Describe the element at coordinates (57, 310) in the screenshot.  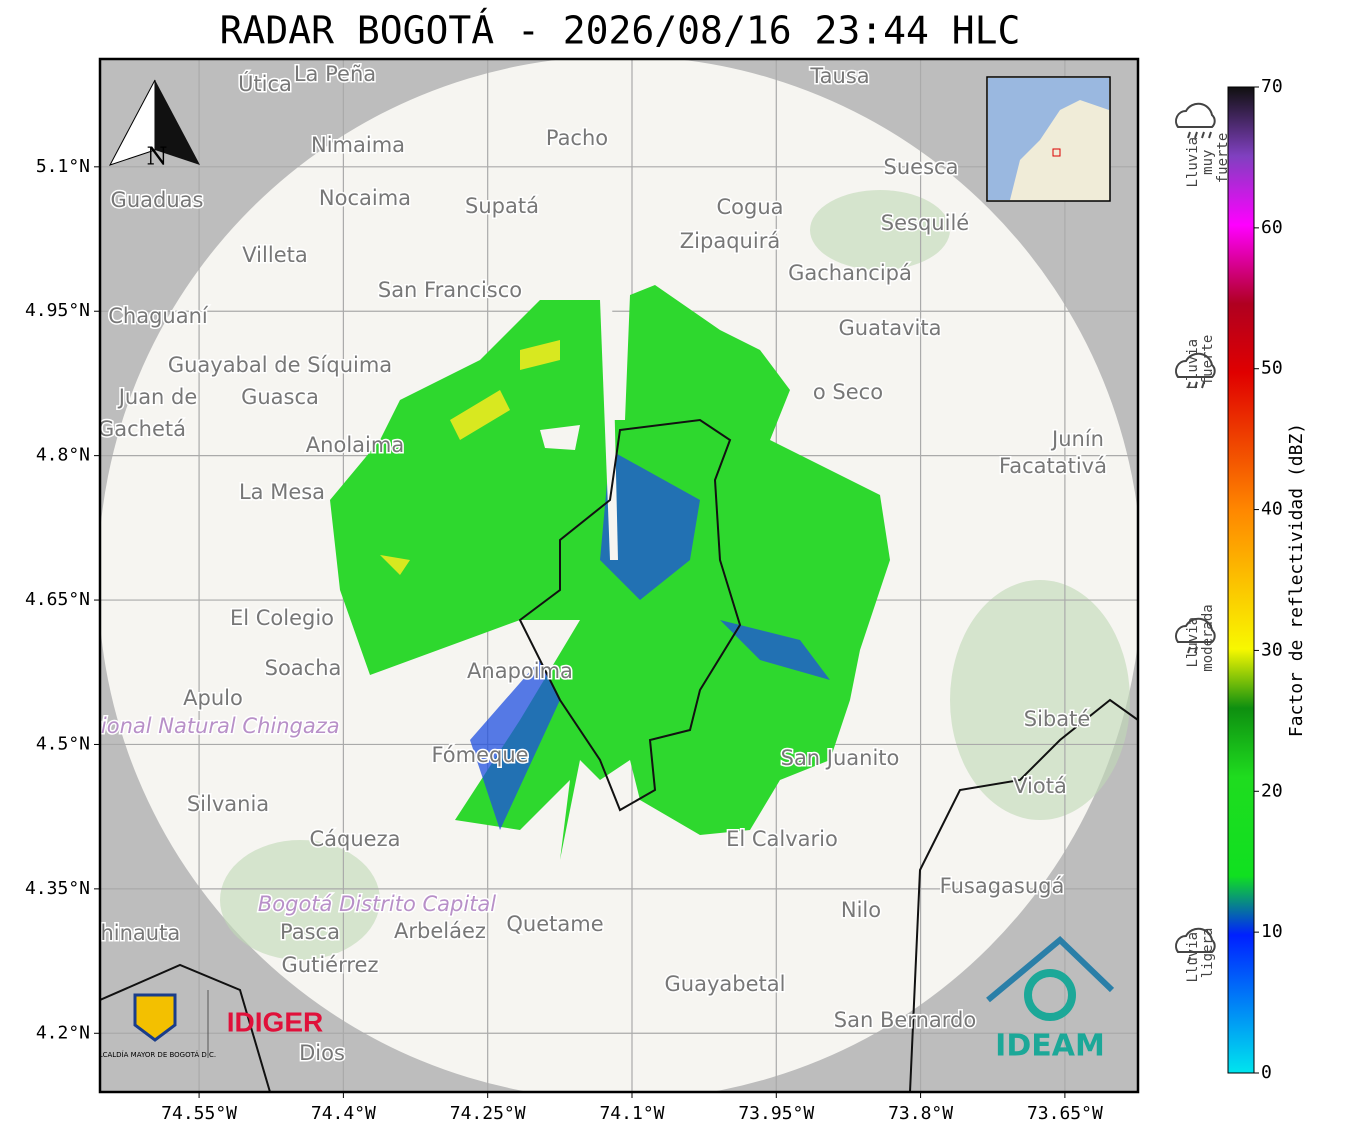
I see `lat-tick-label: 4.95°N` at that location.